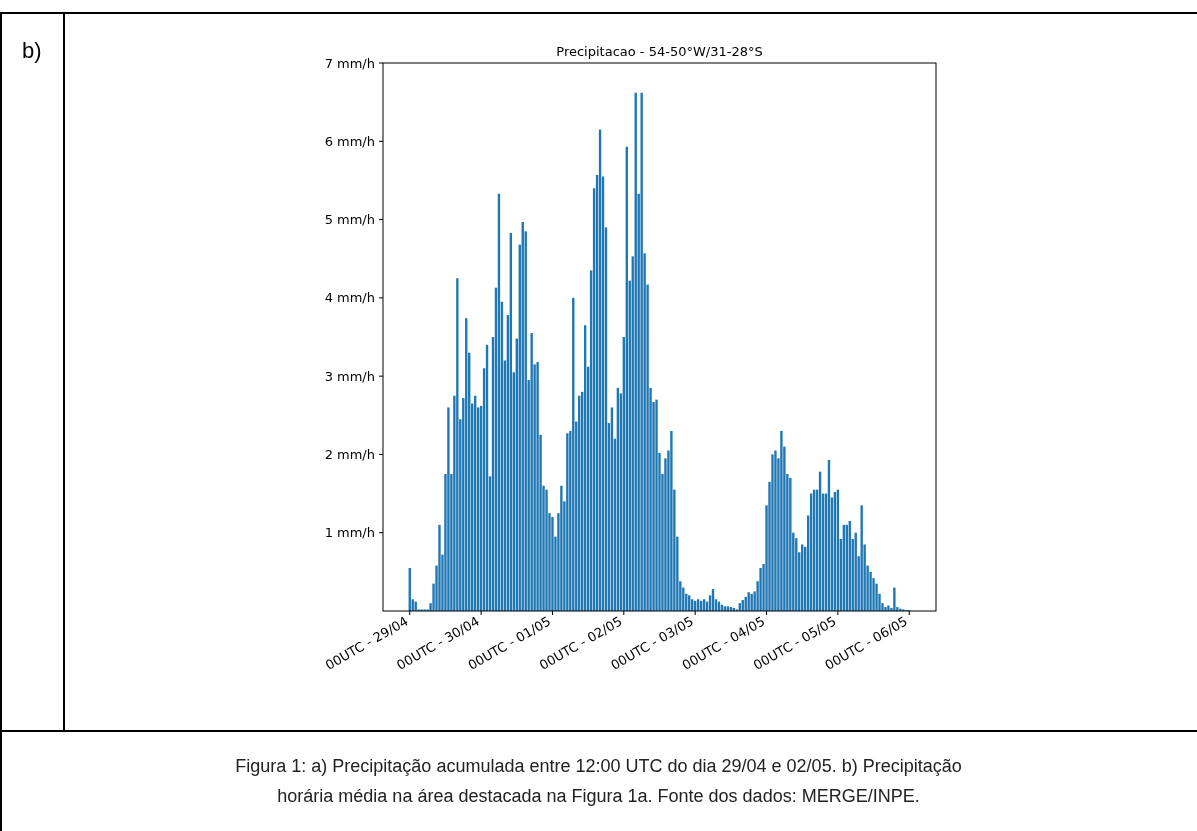  Describe the element at coordinates (349, 220) in the screenshot. I see `y-tick-label: 5 mm/h` at that location.